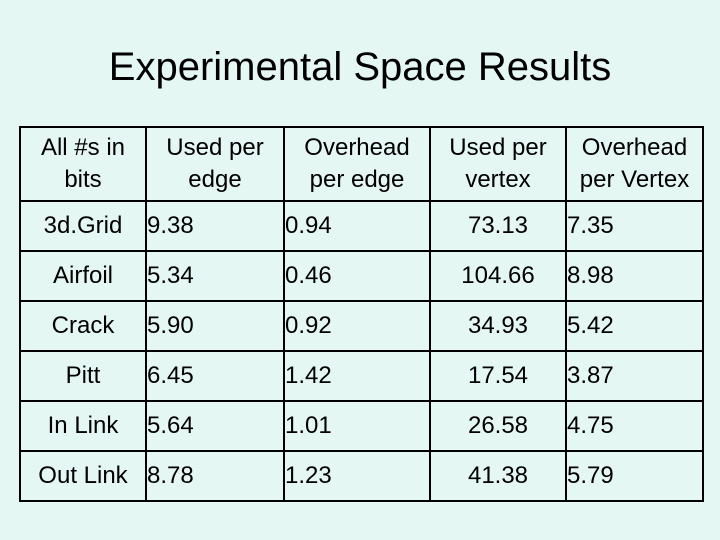 Image resolution: width=720 pixels, height=540 pixels. What do you see at coordinates (357, 476) in the screenshot?
I see `overhead-per-edge-cell: 1.23` at bounding box center [357, 476].